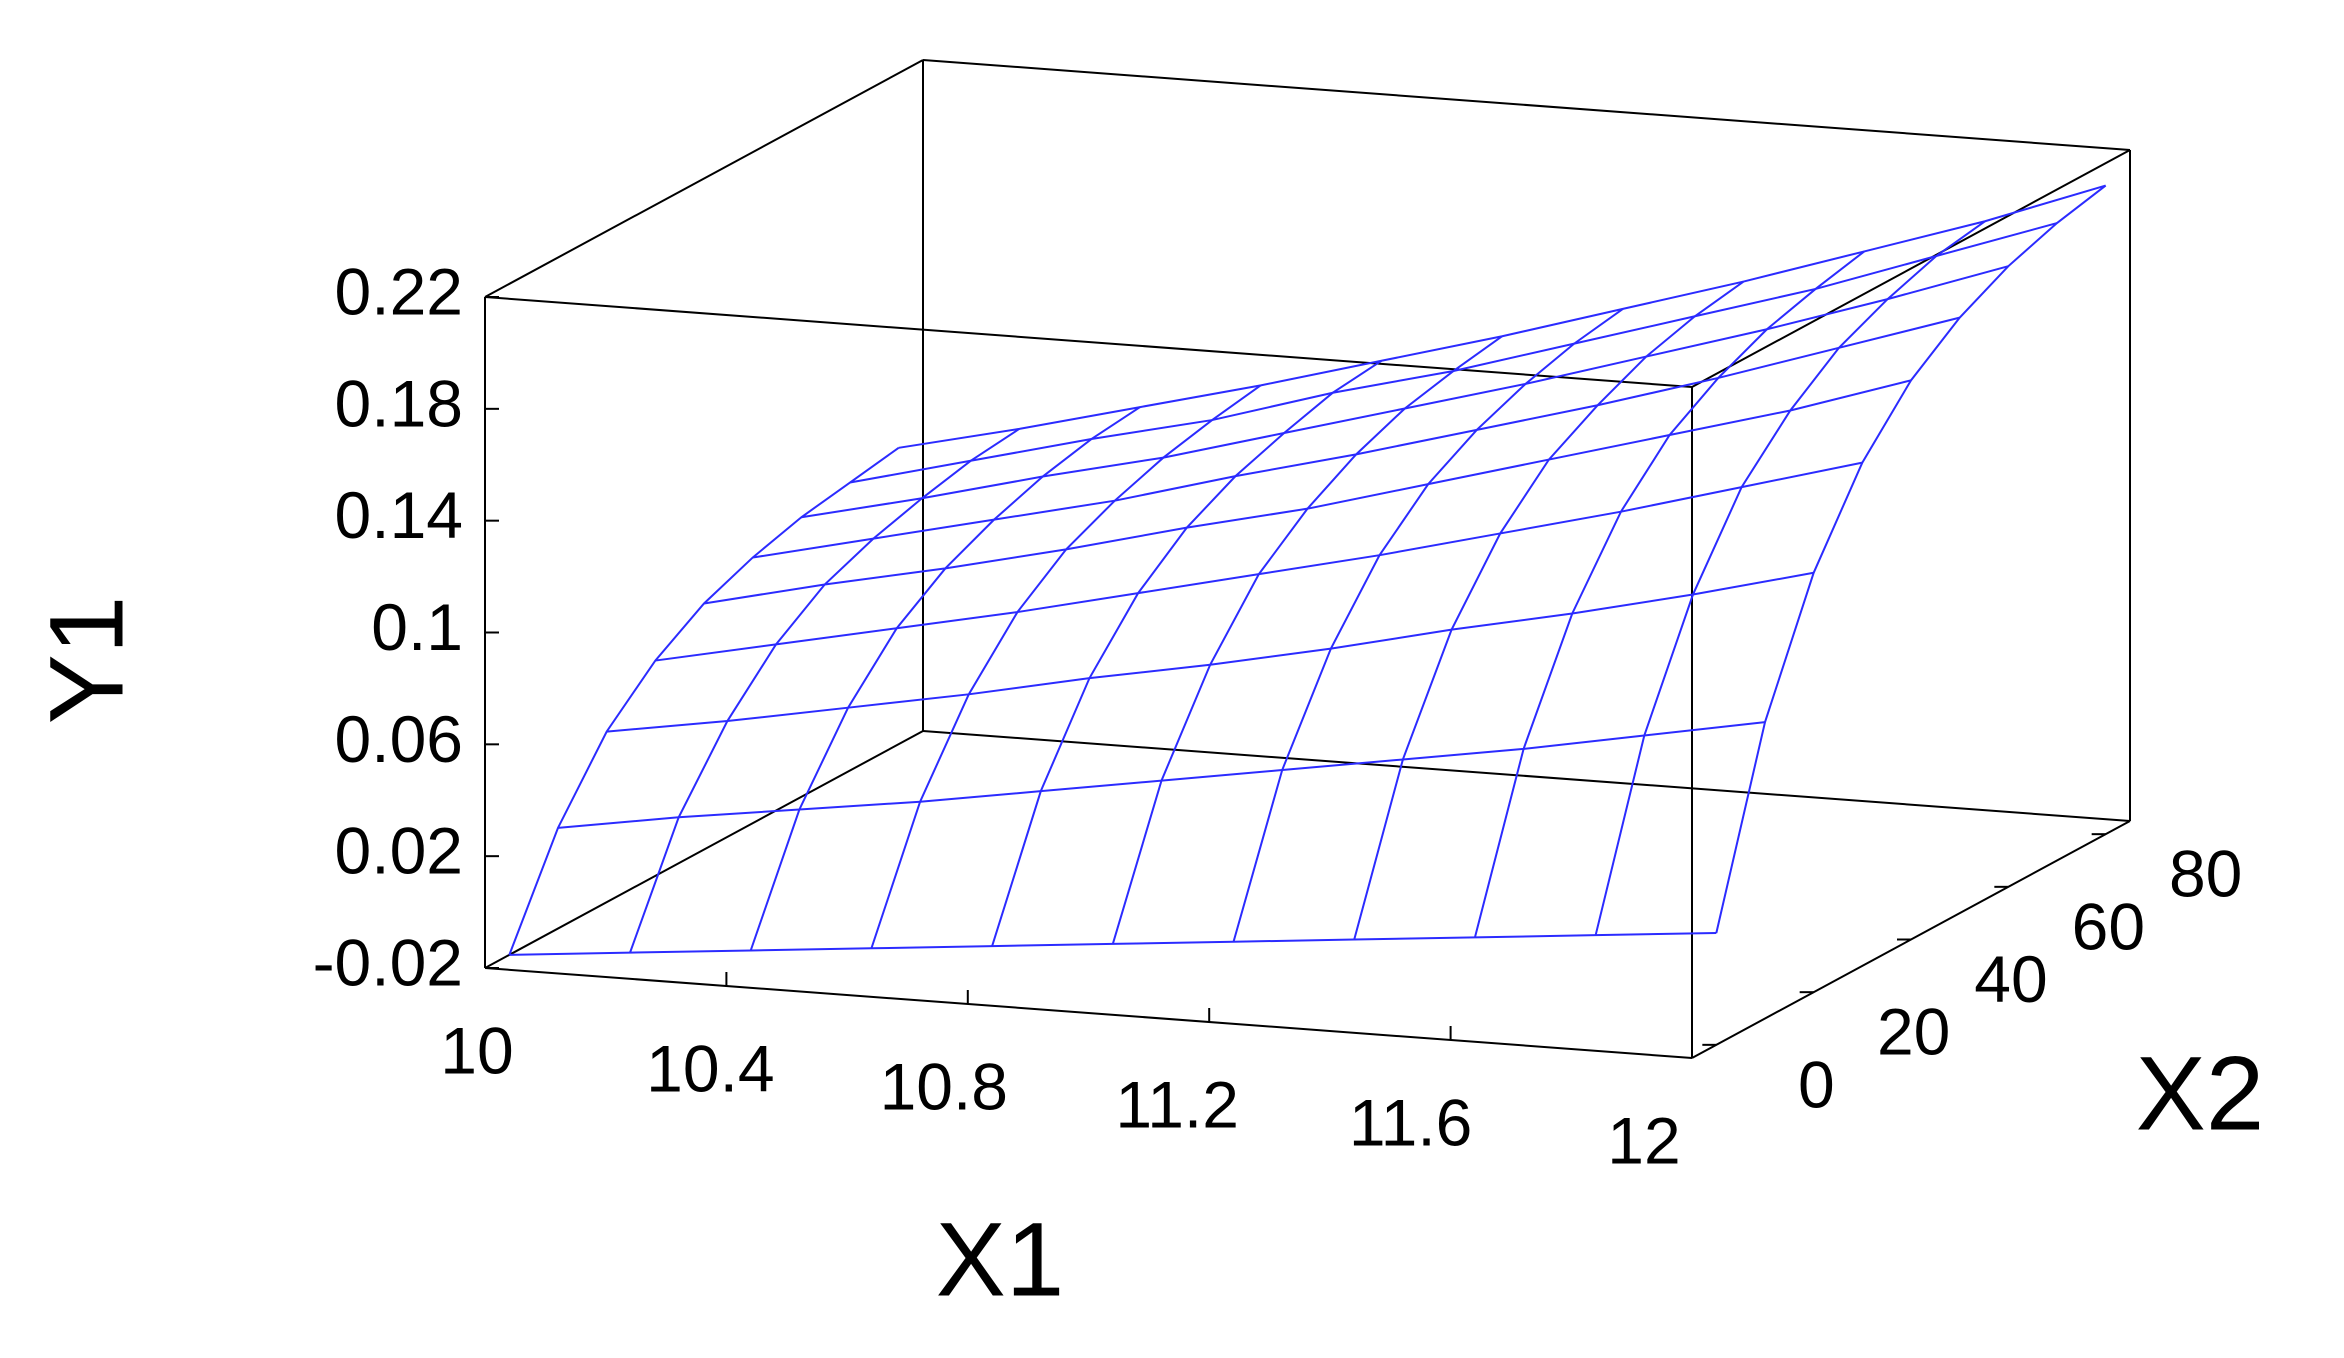  Describe the element at coordinates (399, 291) in the screenshot. I see `y-tick-label: 0.22` at that location.